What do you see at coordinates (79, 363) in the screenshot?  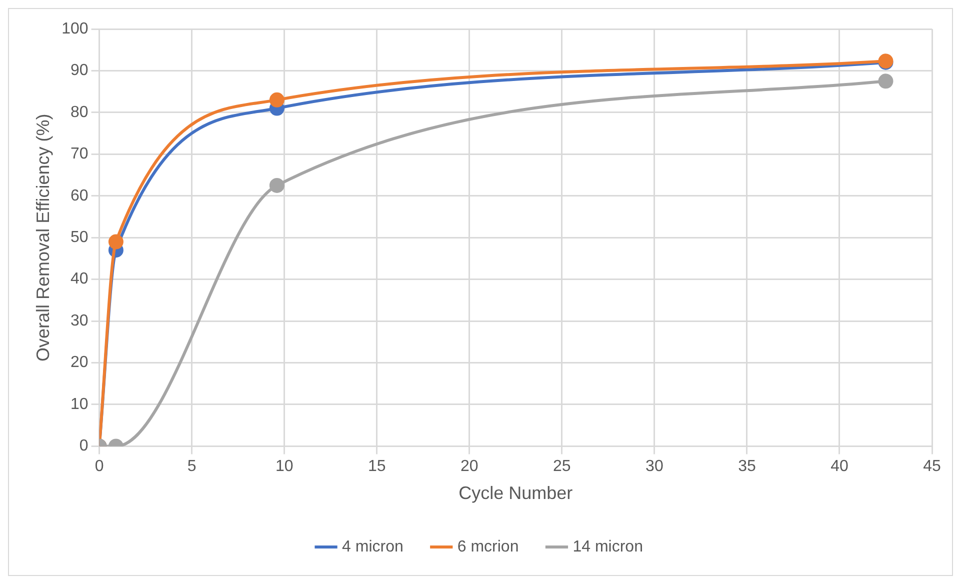 I see `y-tick-label: 20` at bounding box center [79, 363].